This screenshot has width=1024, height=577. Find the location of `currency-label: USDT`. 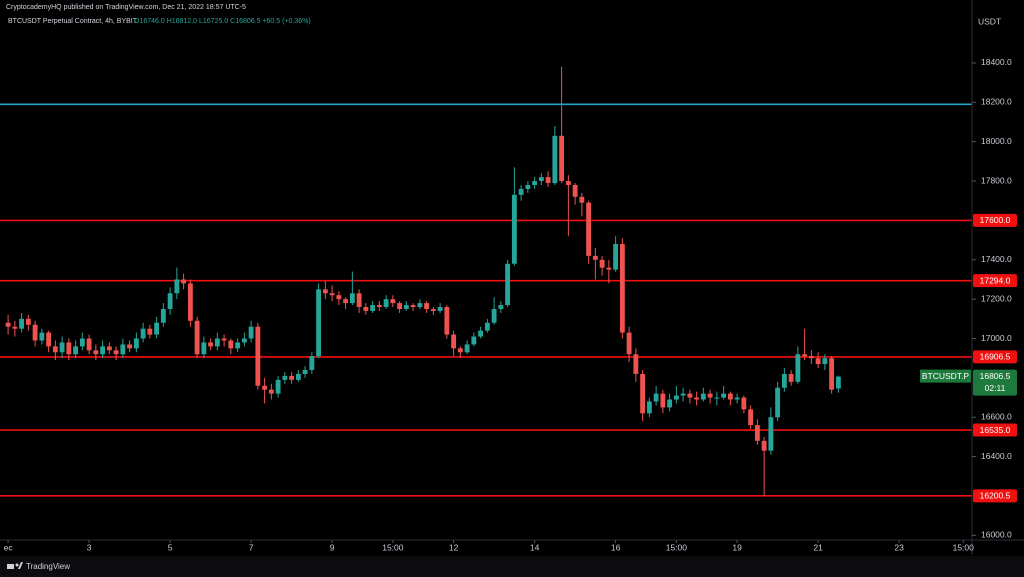

currency-label: USDT is located at coordinates (989, 21).